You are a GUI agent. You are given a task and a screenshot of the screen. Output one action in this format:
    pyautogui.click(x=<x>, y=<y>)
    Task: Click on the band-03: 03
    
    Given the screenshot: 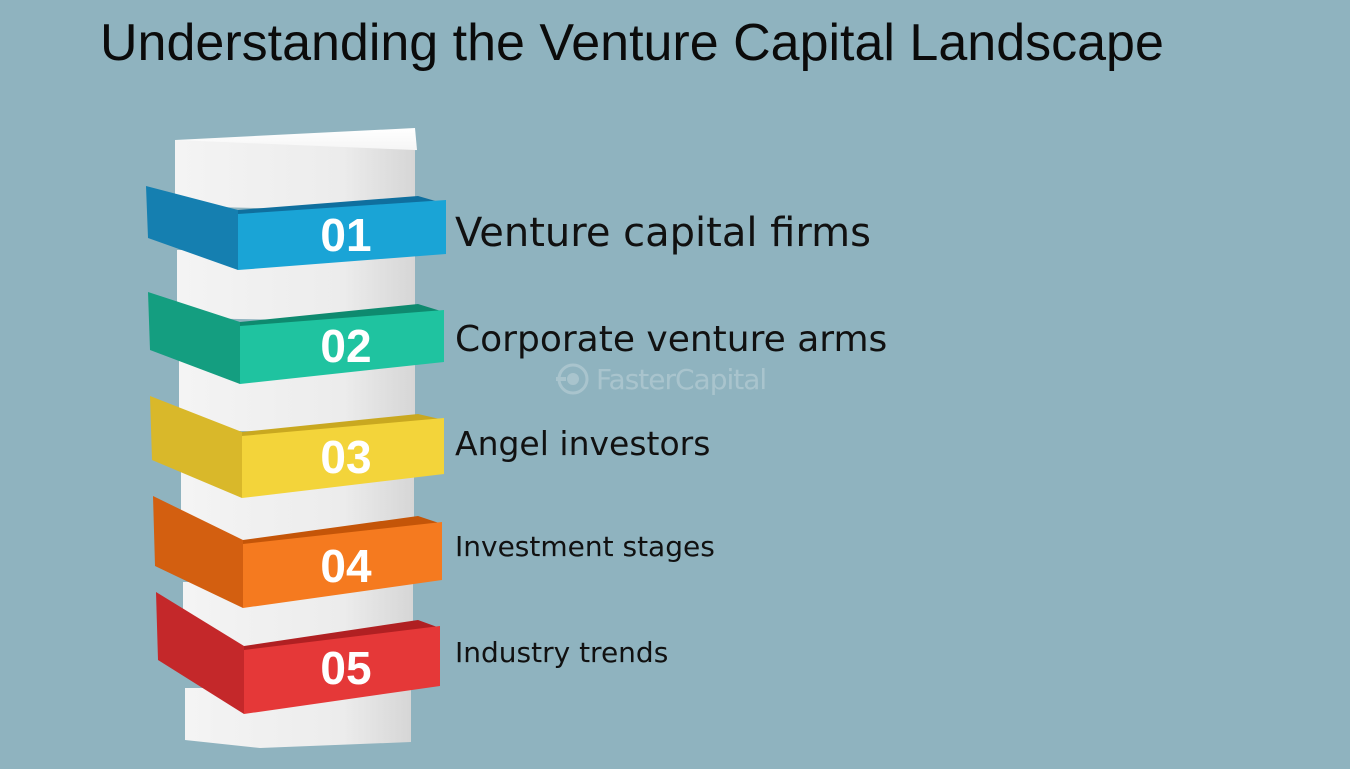 What is the action you would take?
    pyautogui.click(x=297, y=447)
    